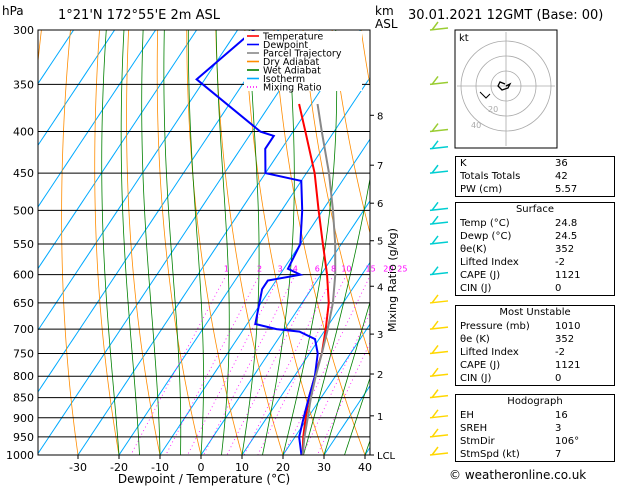 This screenshot has height=486, width=629. Describe the element at coordinates (476, 125) in the screenshot. I see `hodograph-ring-label: 40` at that location.